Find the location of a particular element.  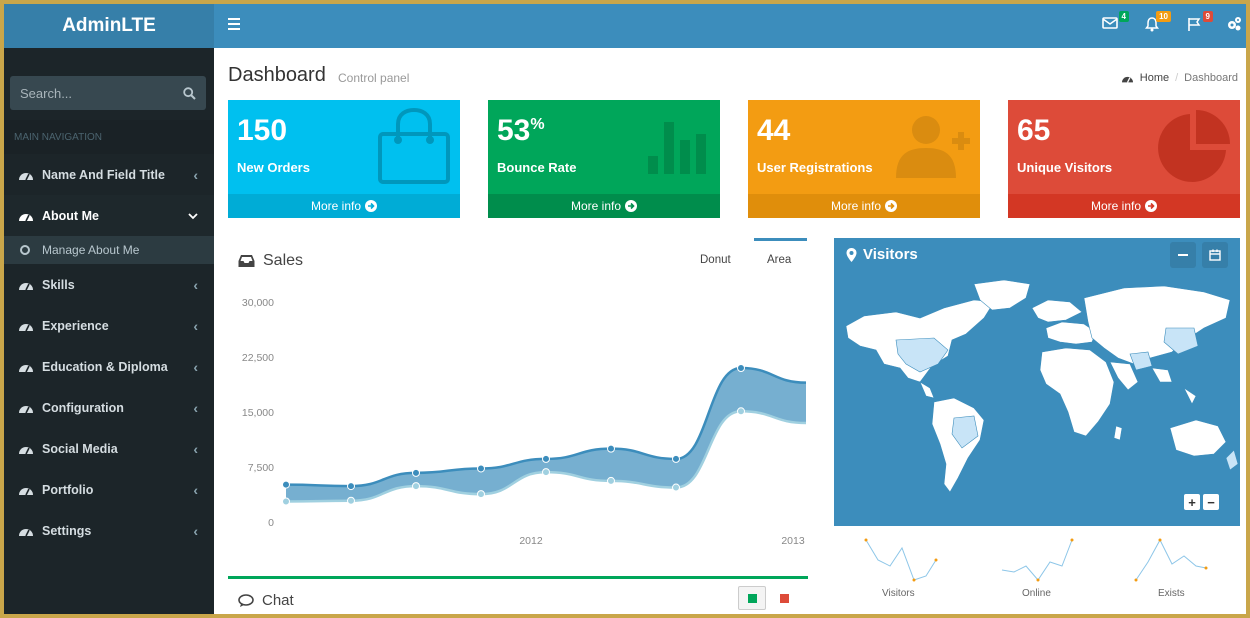

notifications-button: 10 is located at coordinates (1157, 23).